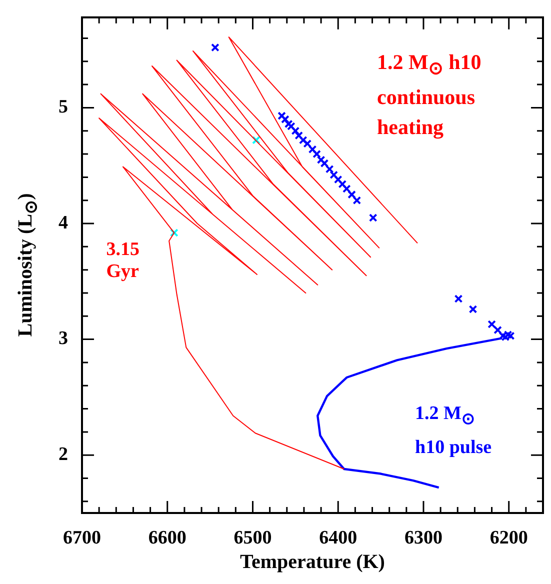  Describe the element at coordinates (454, 431) in the screenshot. I see `series-label: 1.2 M$_{⊙}$ h10 pulse` at that location.